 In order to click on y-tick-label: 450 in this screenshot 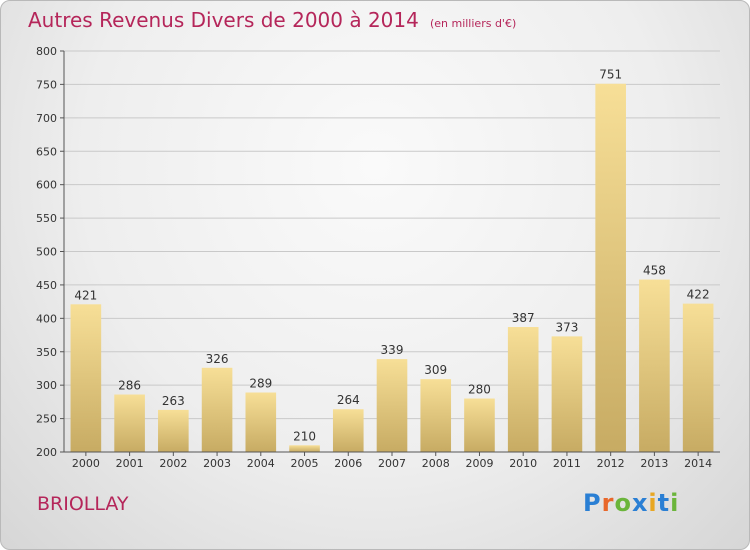, I will do `click(46, 285)`.